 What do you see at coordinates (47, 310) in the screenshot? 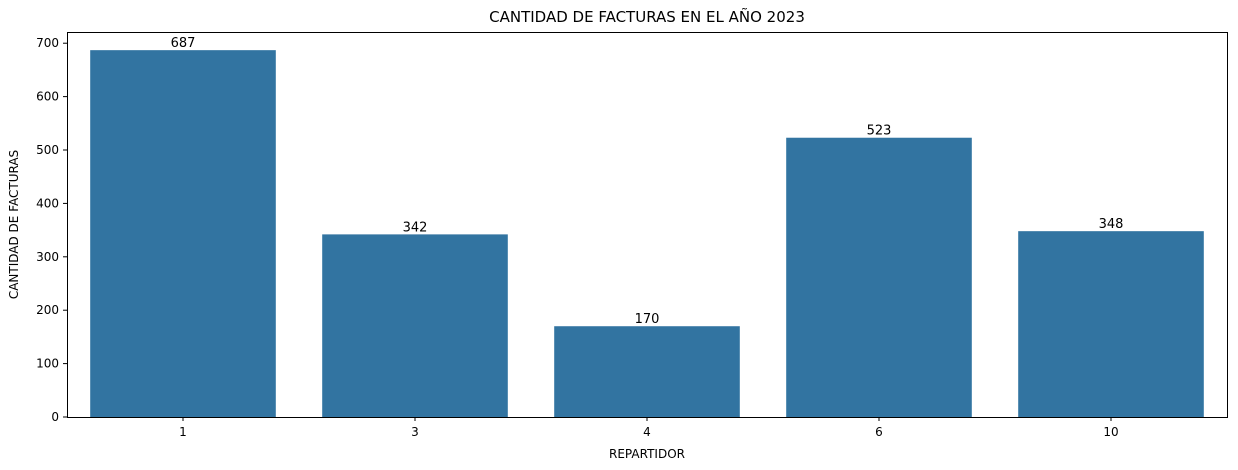
I see `y-tick-label-200: 200` at bounding box center [47, 310].